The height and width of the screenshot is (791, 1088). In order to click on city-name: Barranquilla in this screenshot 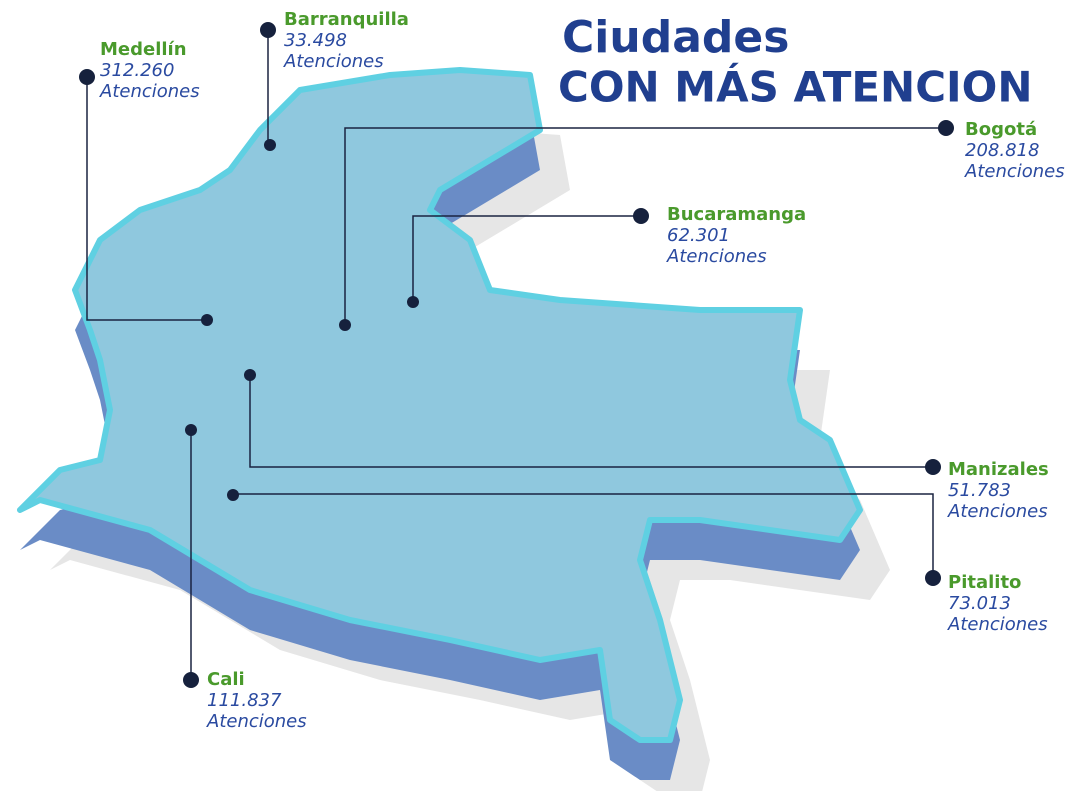, I will do `click(346, 19)`.